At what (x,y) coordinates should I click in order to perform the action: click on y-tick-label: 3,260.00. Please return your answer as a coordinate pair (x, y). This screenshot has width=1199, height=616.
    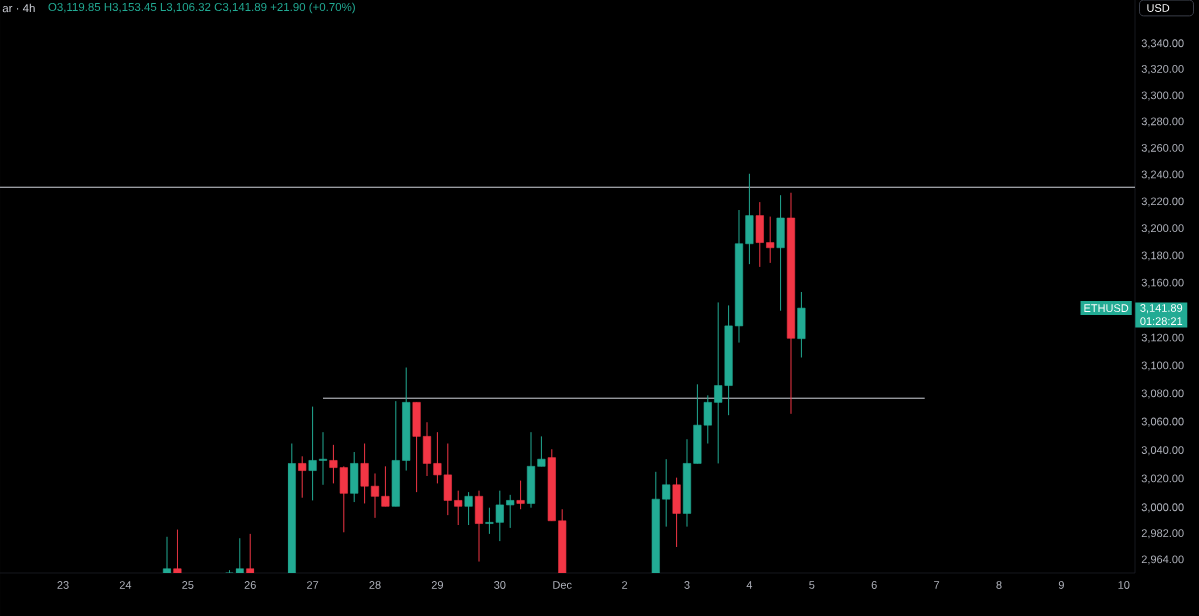
    Looking at the image, I should click on (1162, 148).